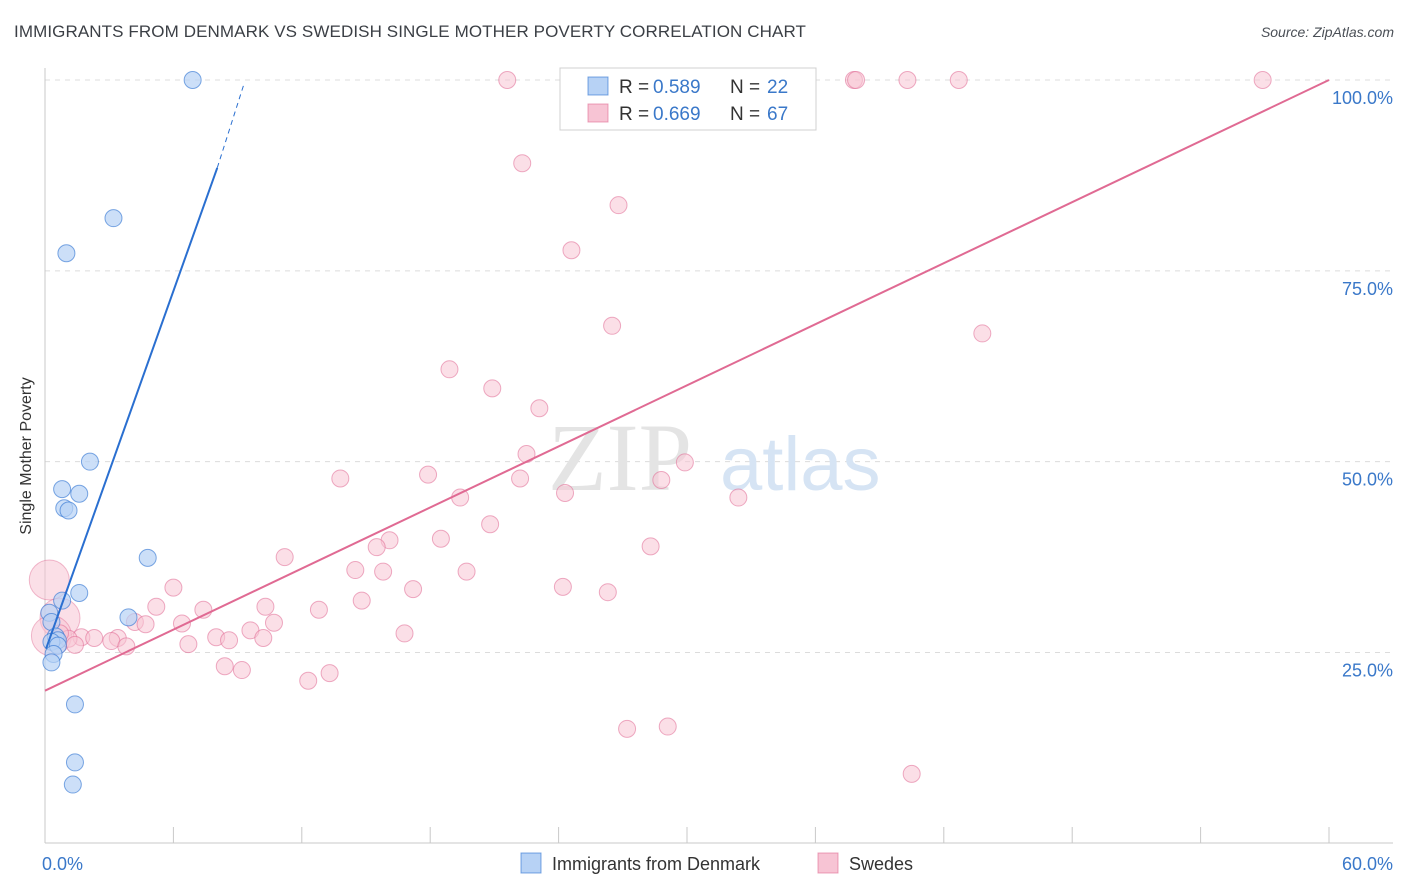 The width and height of the screenshot is (1406, 892). Describe the element at coordinates (62, 864) in the screenshot. I see `x-tick-label-start: 0.0%` at that location.